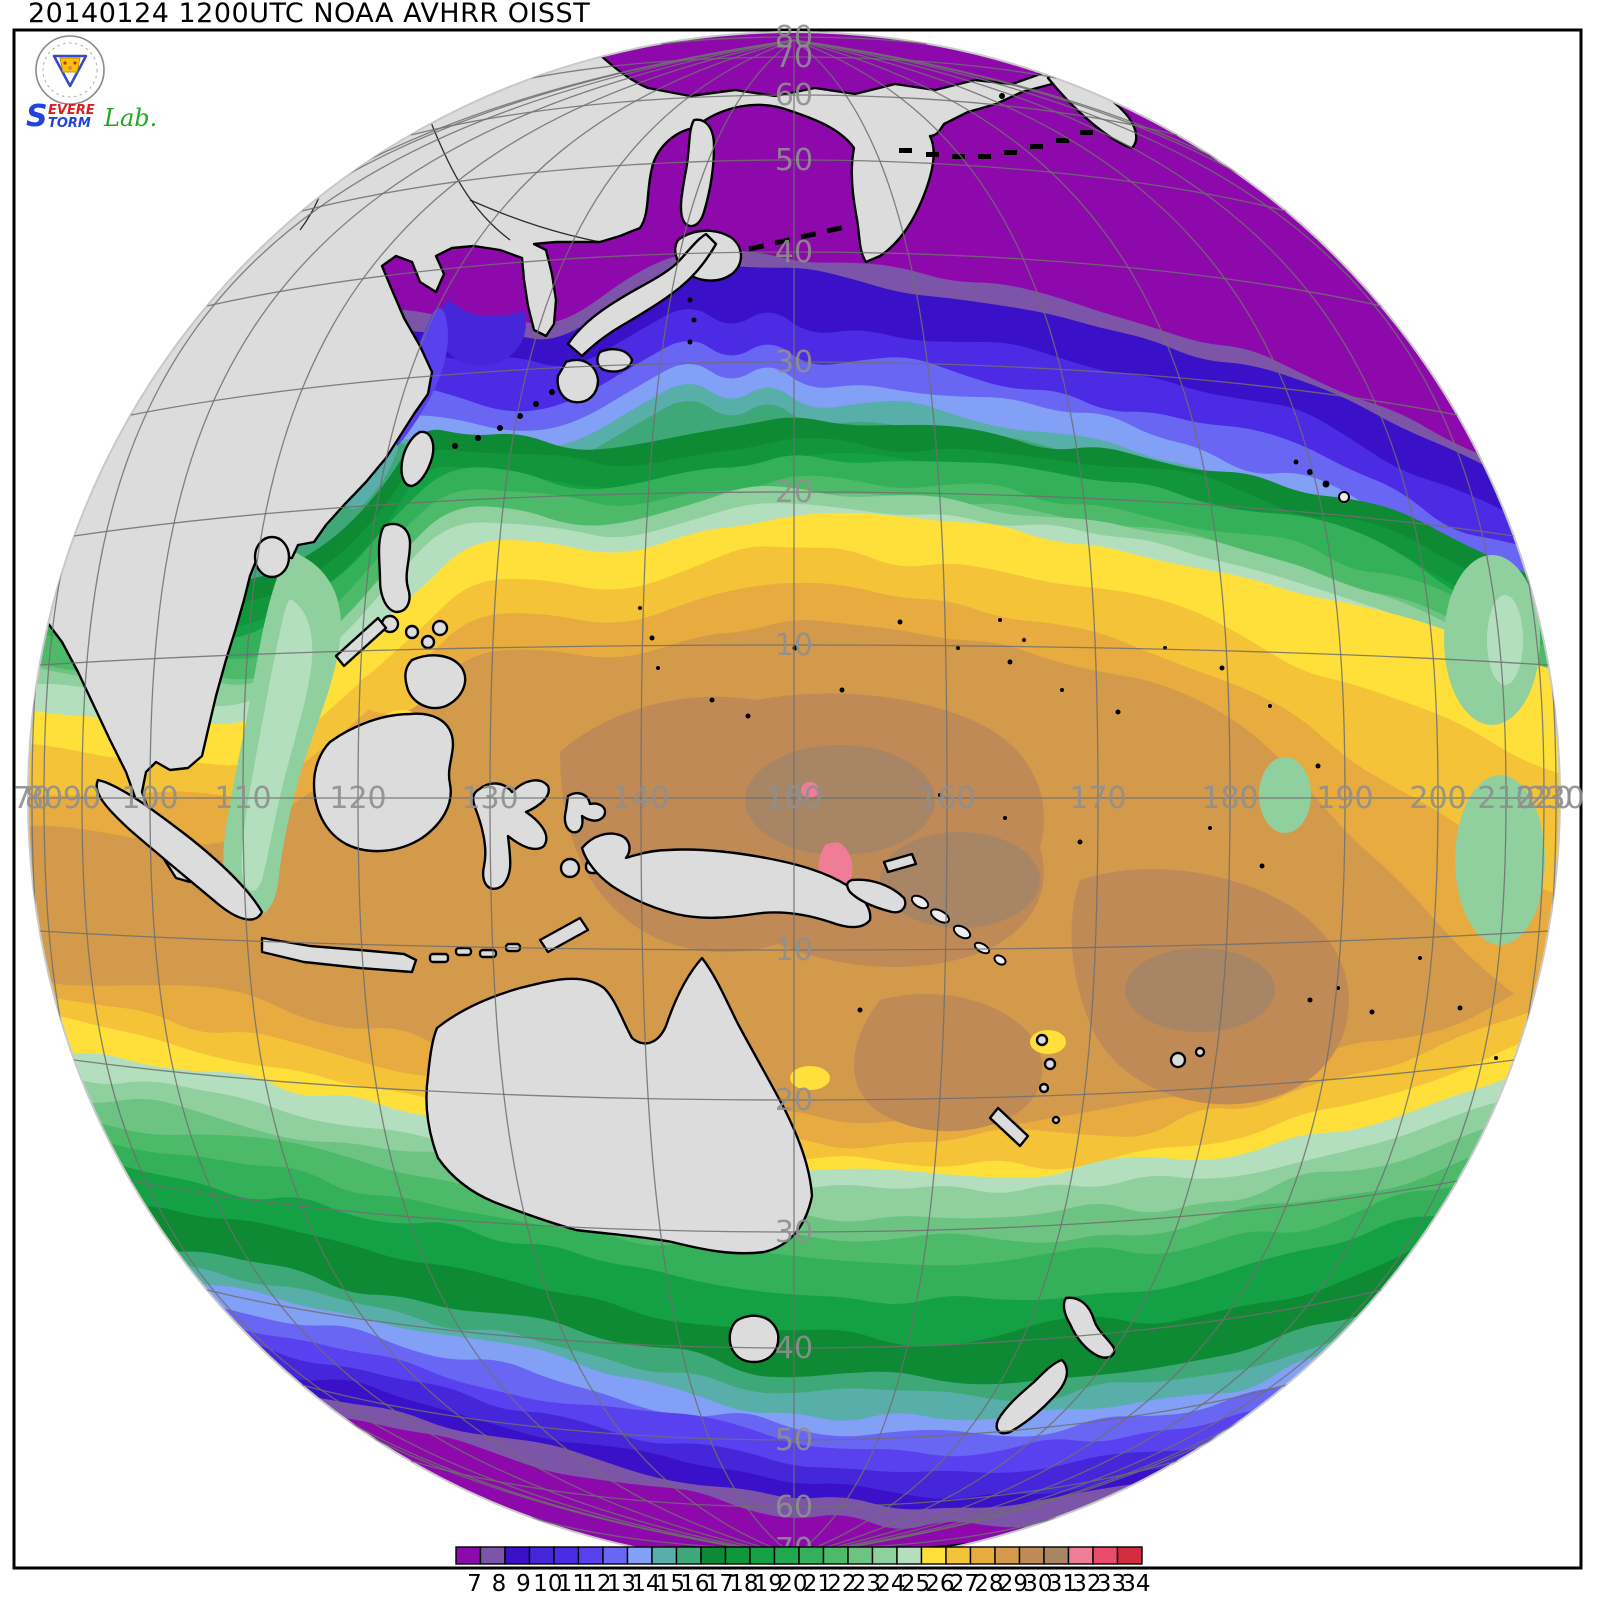  Describe the element at coordinates (1120, 1079) in the screenshot. I see `vanuatu-fiji-islands` at that location.